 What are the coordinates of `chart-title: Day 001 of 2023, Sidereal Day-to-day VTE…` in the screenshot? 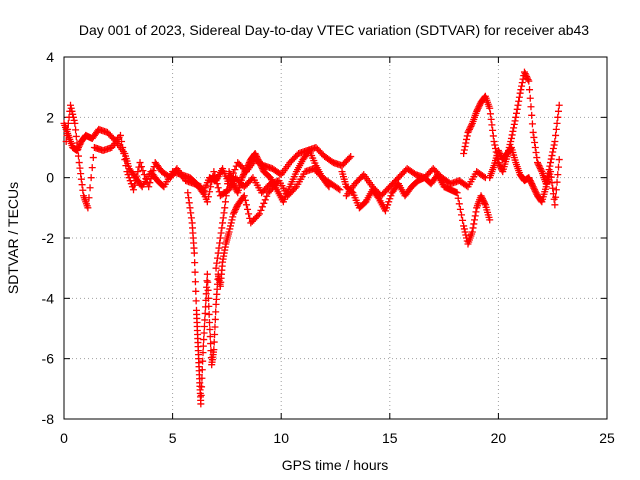 It's located at (334, 30).